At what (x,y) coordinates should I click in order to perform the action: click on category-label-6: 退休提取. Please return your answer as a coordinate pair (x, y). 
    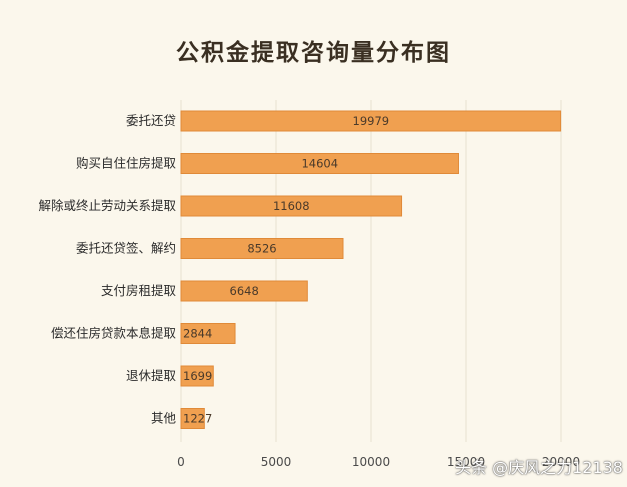
    Looking at the image, I should click on (151, 375).